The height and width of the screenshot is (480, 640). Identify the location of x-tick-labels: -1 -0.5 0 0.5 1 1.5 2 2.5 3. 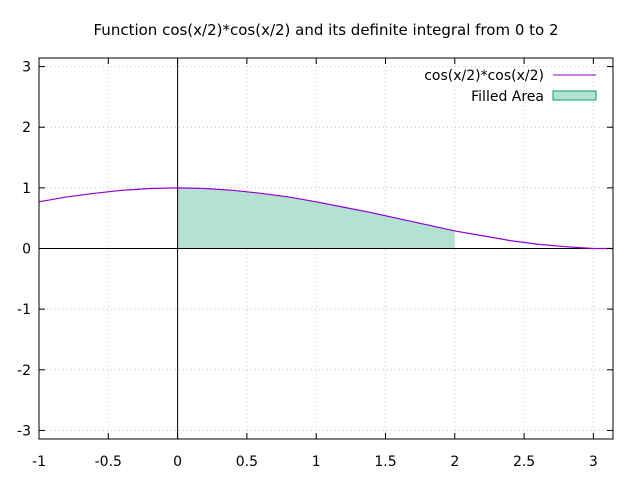
(315, 462).